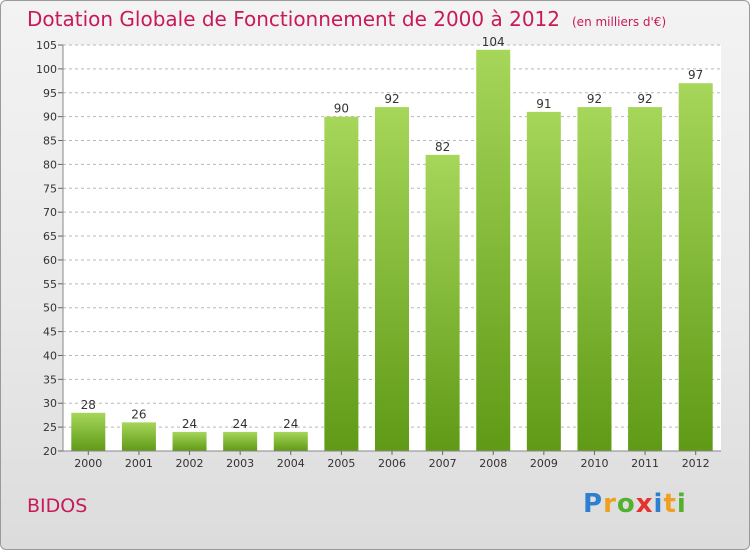 This screenshot has width=750, height=550. Describe the element at coordinates (493, 463) in the screenshot. I see `x-tick-label: 2008` at that location.